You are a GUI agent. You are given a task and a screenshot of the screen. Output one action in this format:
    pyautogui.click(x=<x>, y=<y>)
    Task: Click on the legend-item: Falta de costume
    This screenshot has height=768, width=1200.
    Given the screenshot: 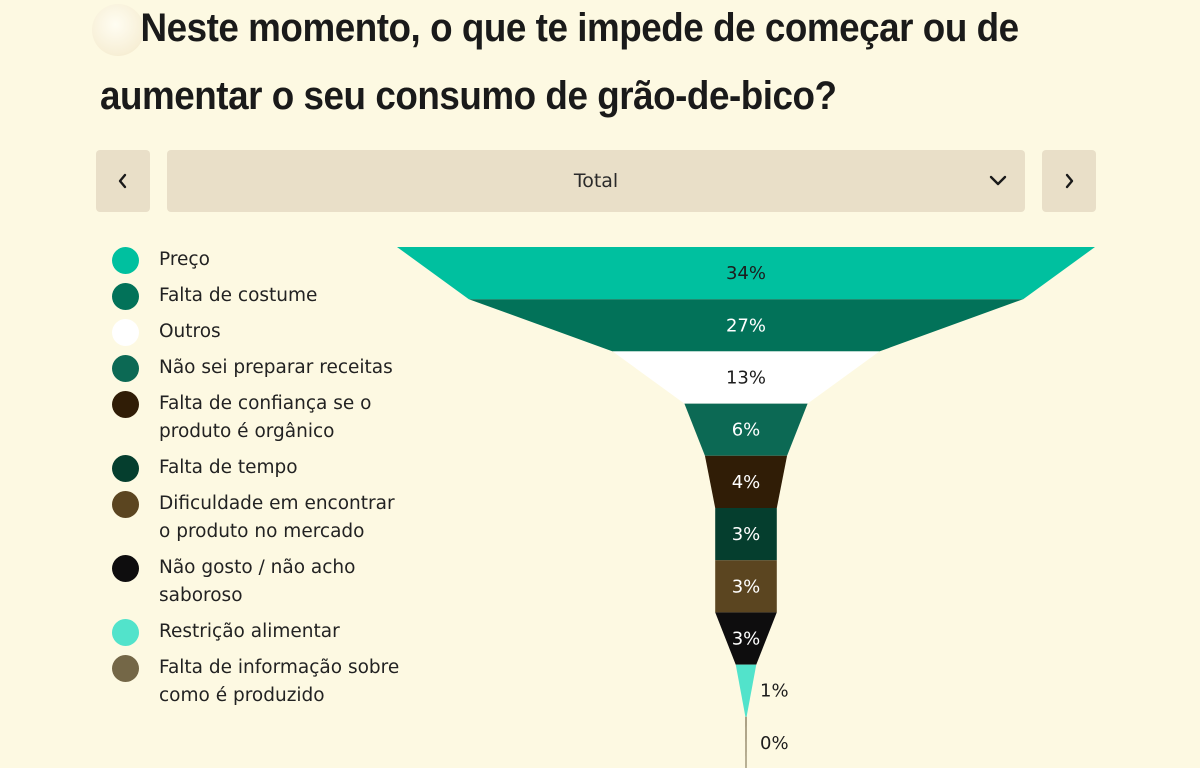 What is the action you would take?
    pyautogui.click(x=257, y=296)
    